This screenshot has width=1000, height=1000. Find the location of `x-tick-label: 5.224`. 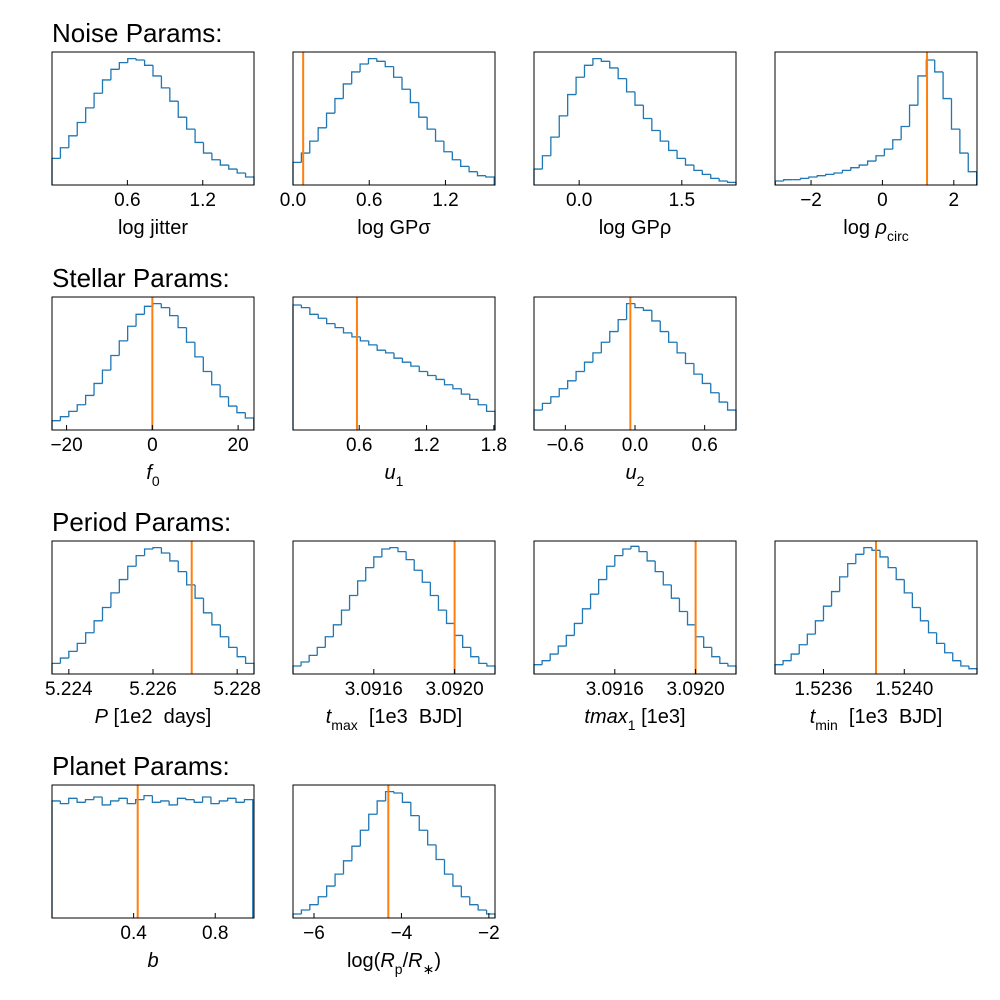

x-tick-label: 5.224 is located at coordinates (69, 689).